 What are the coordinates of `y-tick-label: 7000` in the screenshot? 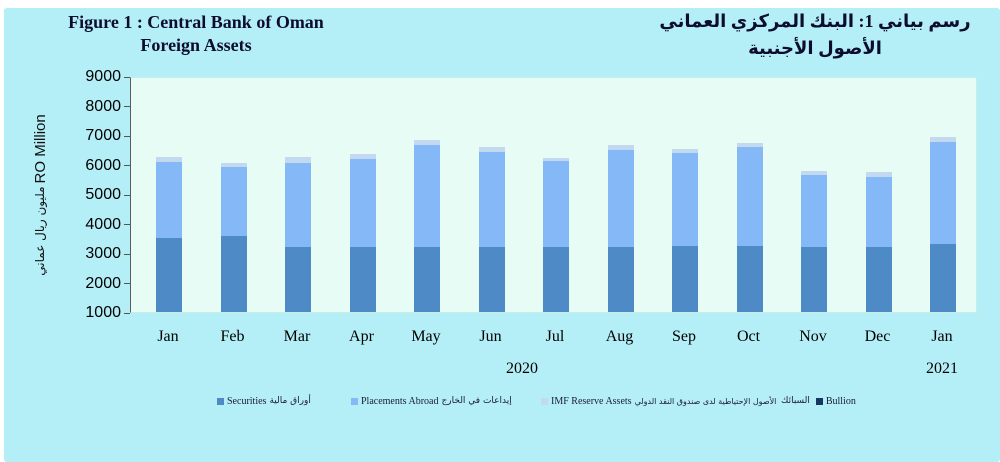 It's located at (103, 135).